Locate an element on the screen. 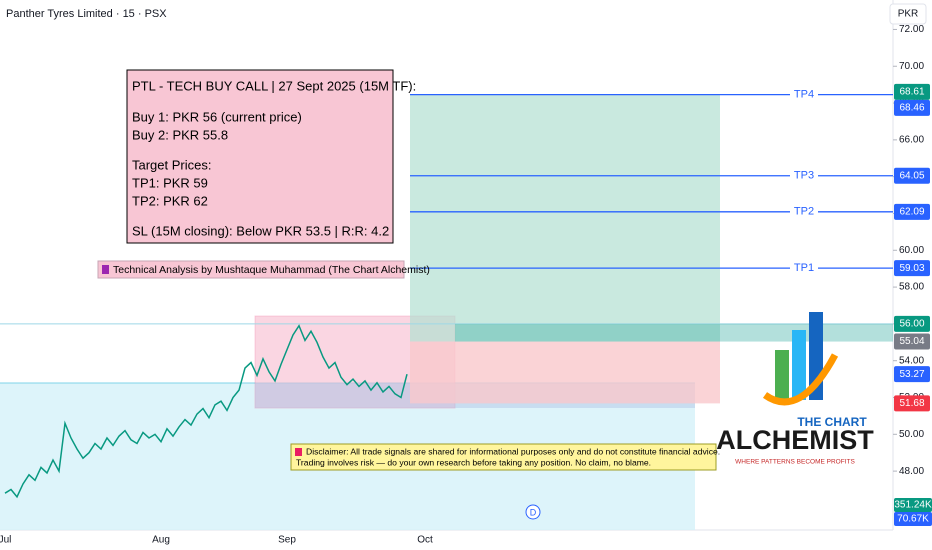  y-tick-label: 58.00 is located at coordinates (911, 287).